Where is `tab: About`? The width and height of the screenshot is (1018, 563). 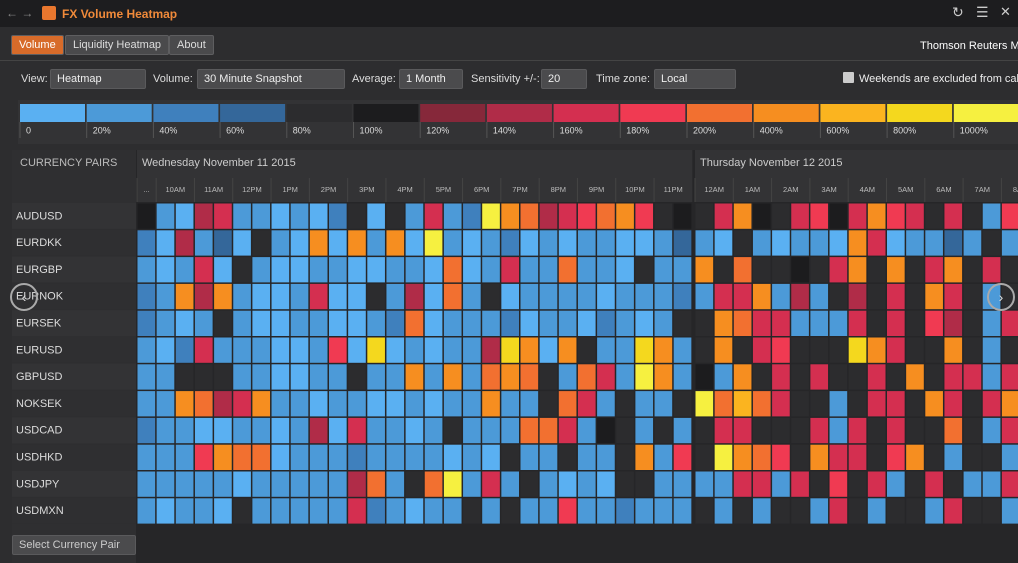
tab: About is located at coordinates (191, 45).